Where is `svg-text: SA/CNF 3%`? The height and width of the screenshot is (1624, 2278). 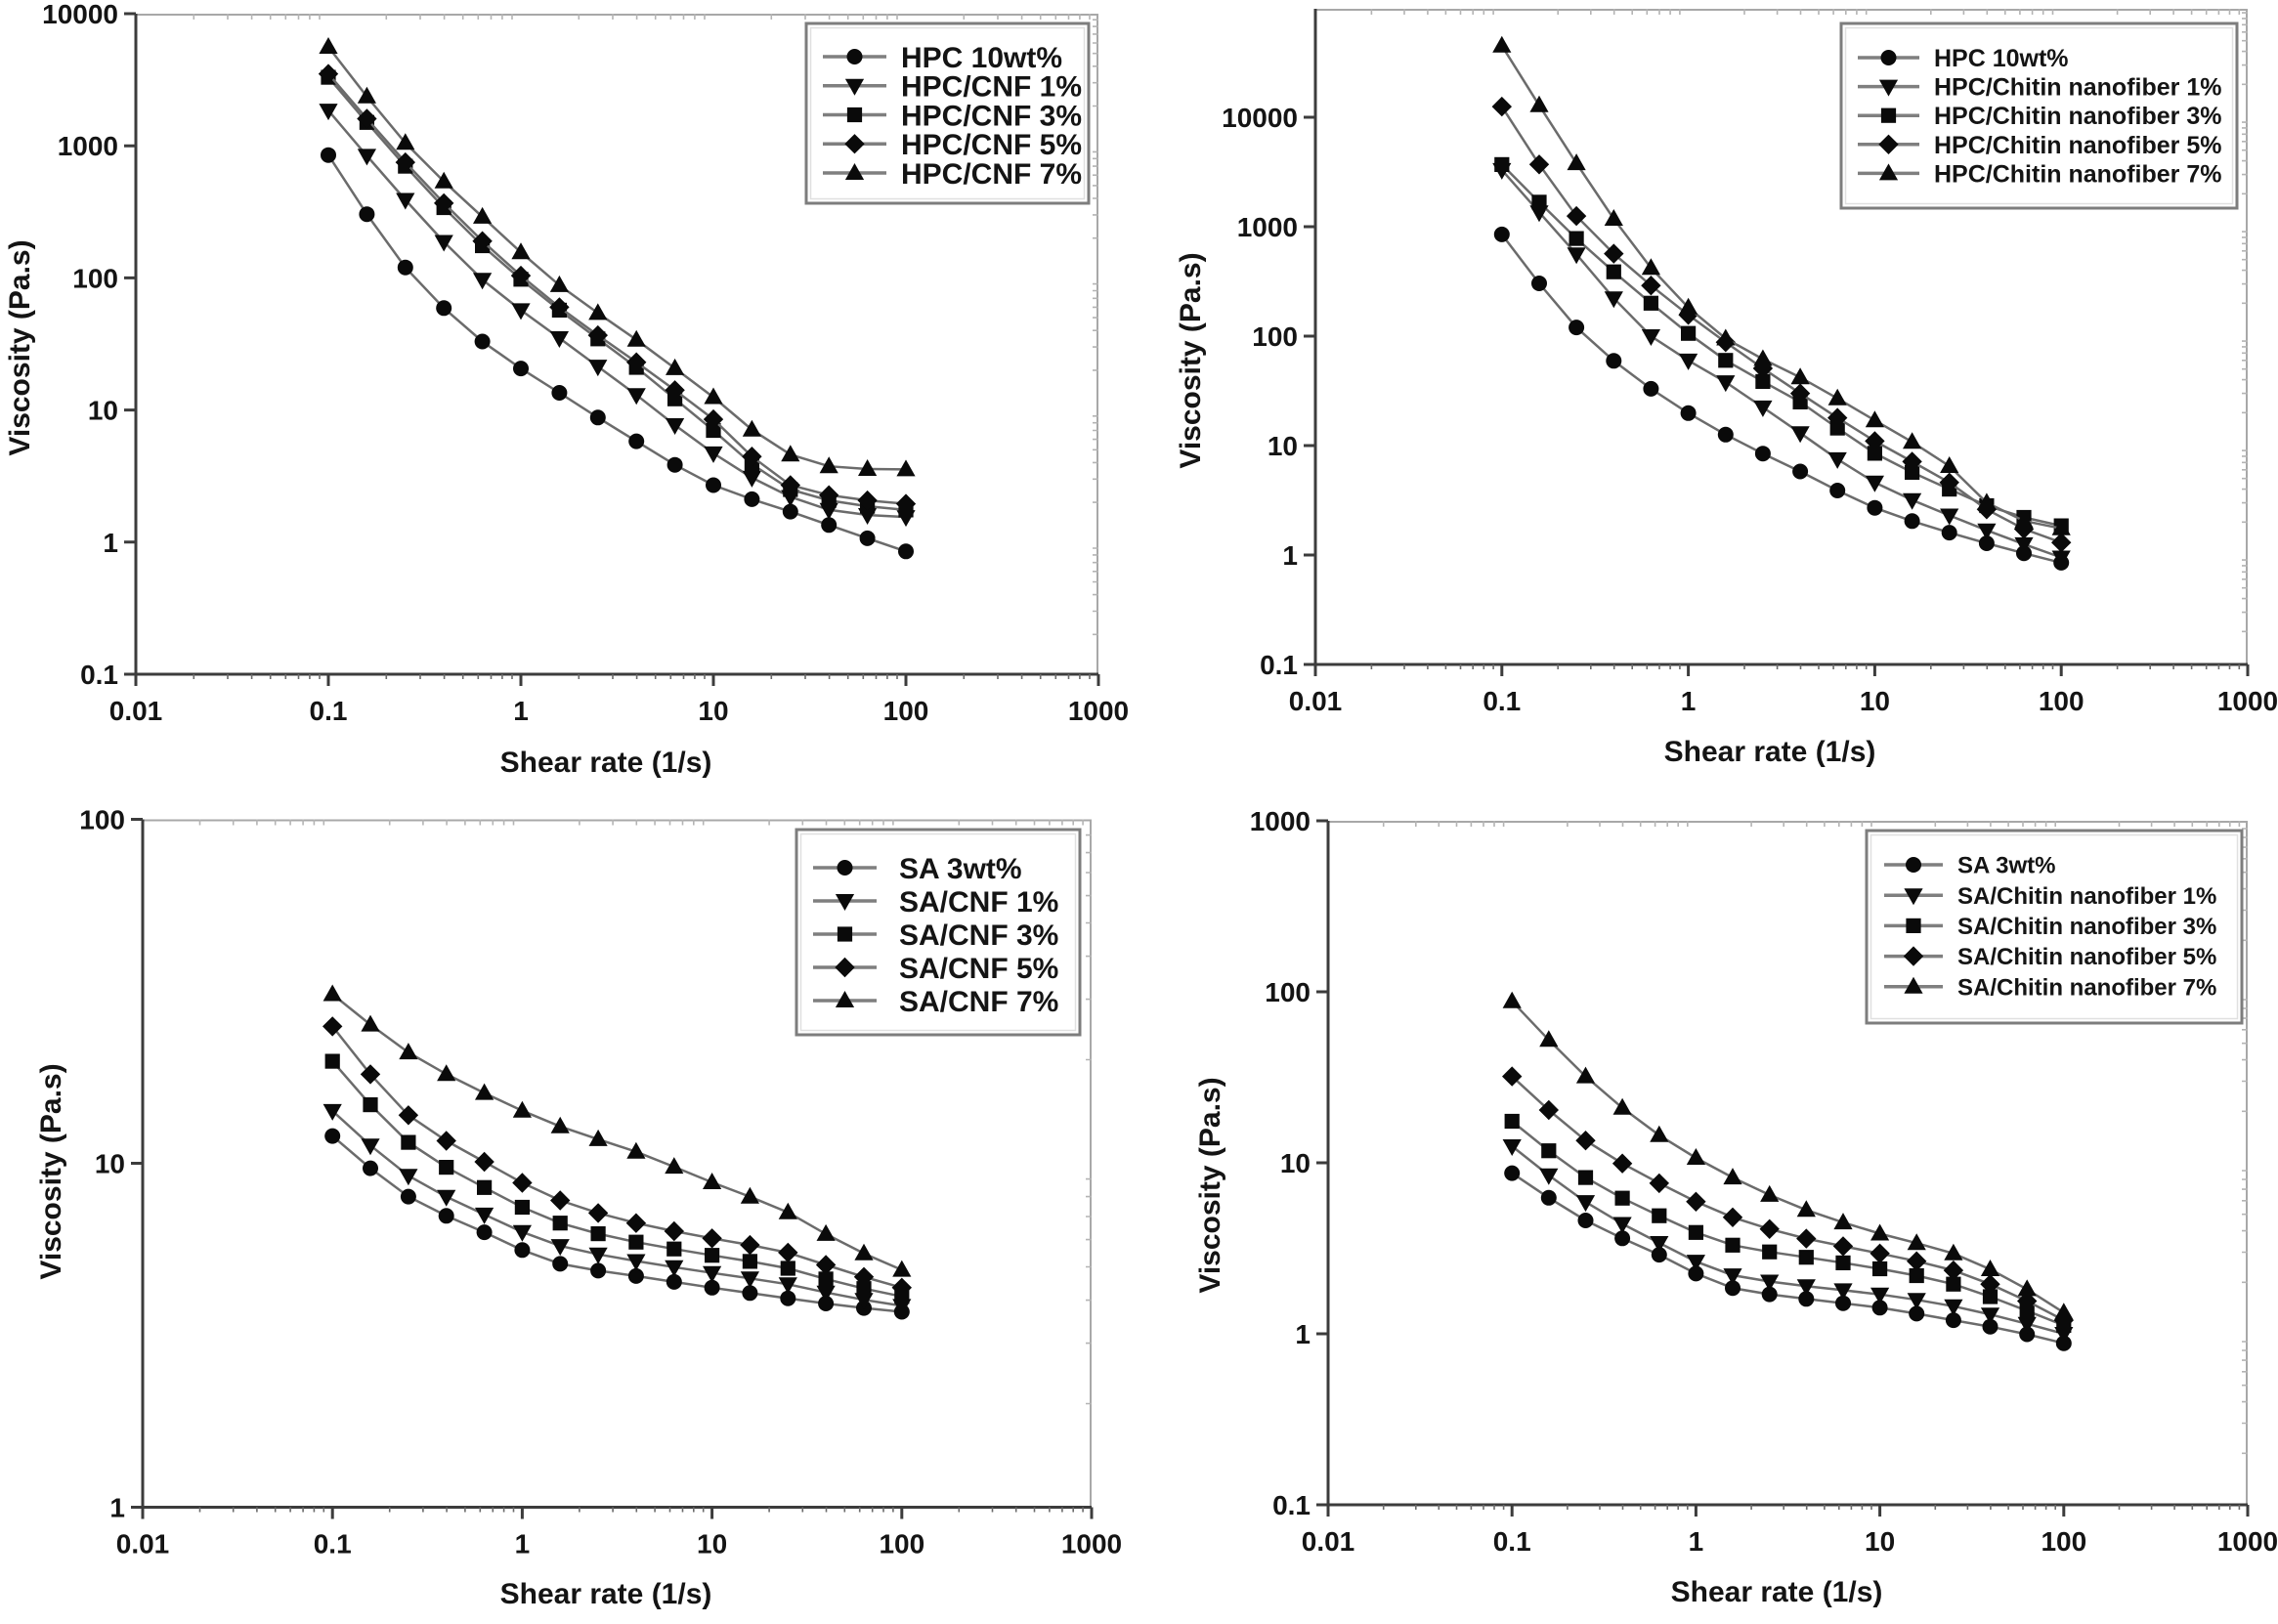 svg-text: SA/CNF 3% is located at coordinates (978, 936).